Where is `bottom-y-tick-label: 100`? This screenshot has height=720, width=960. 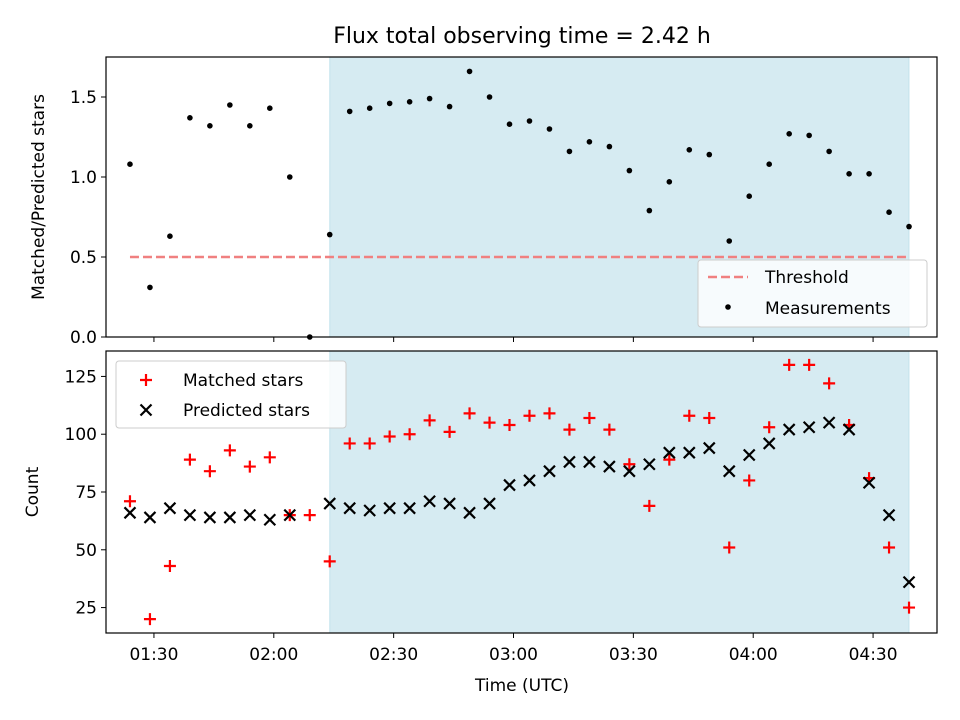
bottom-y-tick-label: 100 is located at coordinates (81, 435).